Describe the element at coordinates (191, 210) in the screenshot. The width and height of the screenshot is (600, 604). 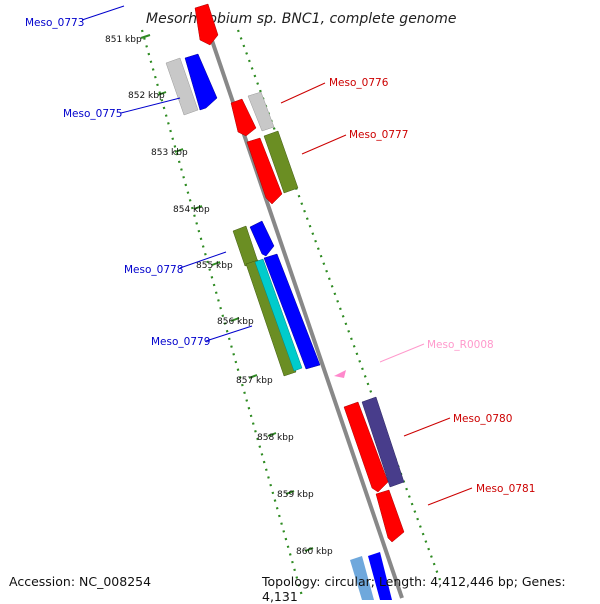
I see `tick-label: 854 kbp` at that location.